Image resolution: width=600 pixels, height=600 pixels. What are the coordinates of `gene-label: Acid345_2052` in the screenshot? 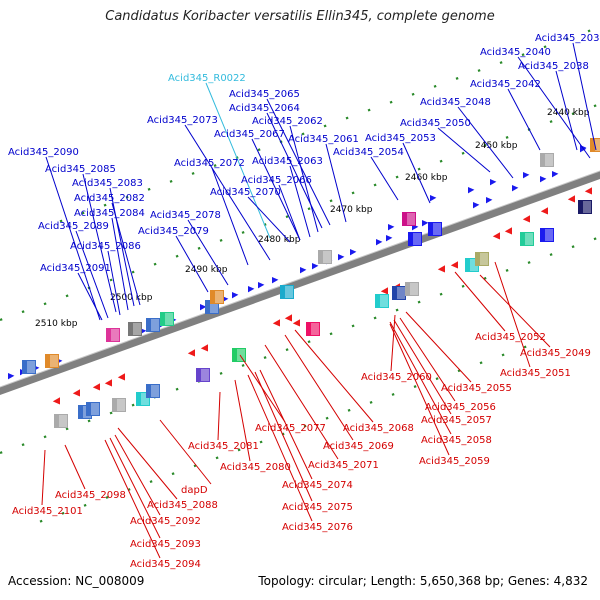 It's located at (510, 337).